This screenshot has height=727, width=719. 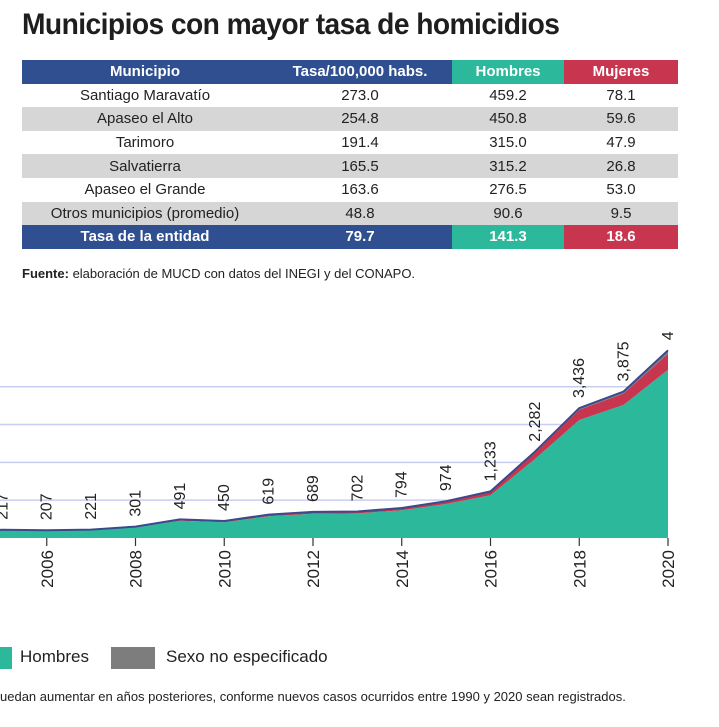 What do you see at coordinates (360, 166) in the screenshot?
I see `cell-tasa: 165.5` at bounding box center [360, 166].